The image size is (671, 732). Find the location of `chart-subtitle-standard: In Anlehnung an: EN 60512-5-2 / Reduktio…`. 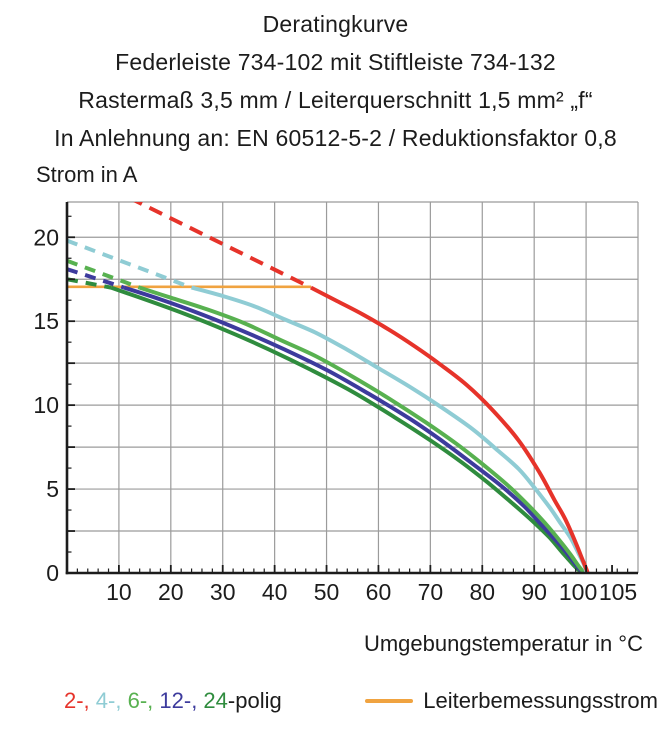

chart-subtitle-standard: In Anlehnung an: EN 60512-5-2 / Reduktio… is located at coordinates (335, 138).